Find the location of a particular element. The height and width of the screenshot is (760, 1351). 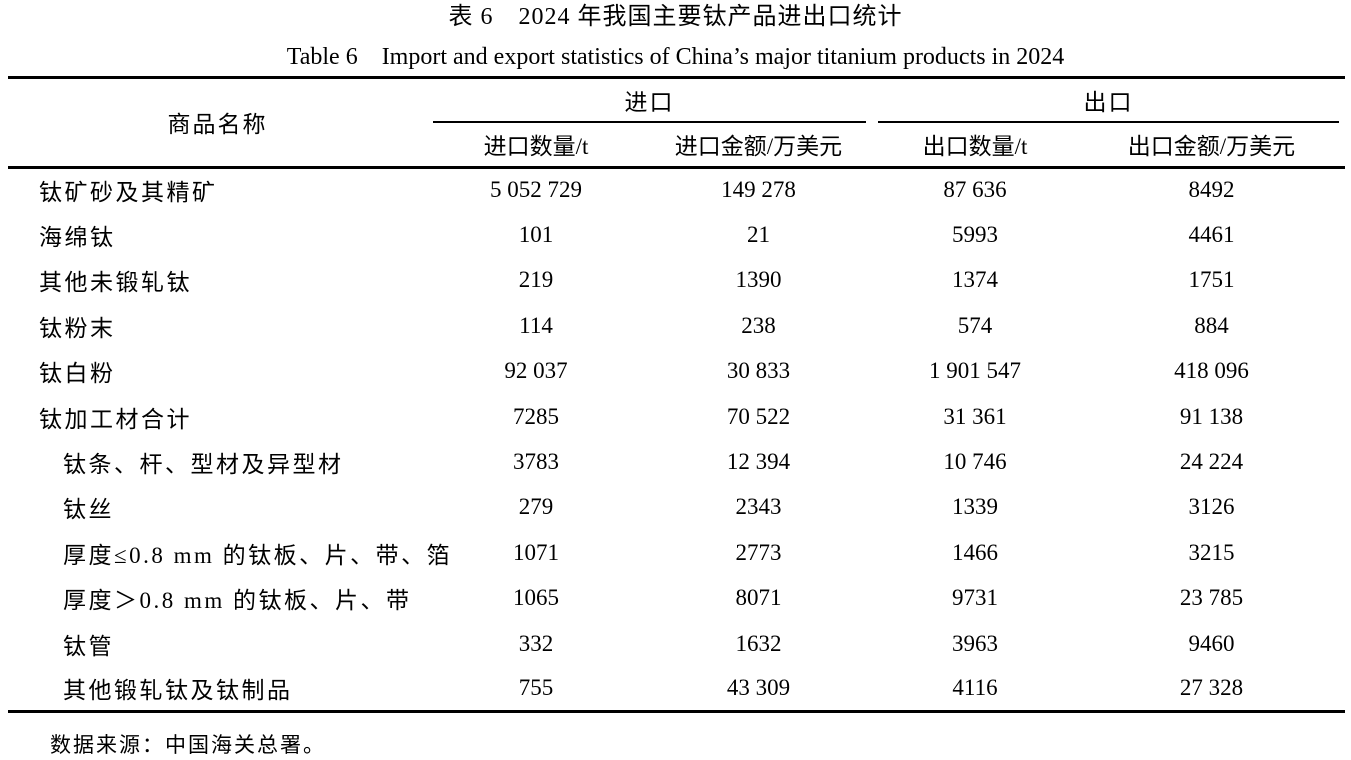

table-row: 其他未锻轧钛 219 1390 1374 1751 is located at coordinates (676, 280).